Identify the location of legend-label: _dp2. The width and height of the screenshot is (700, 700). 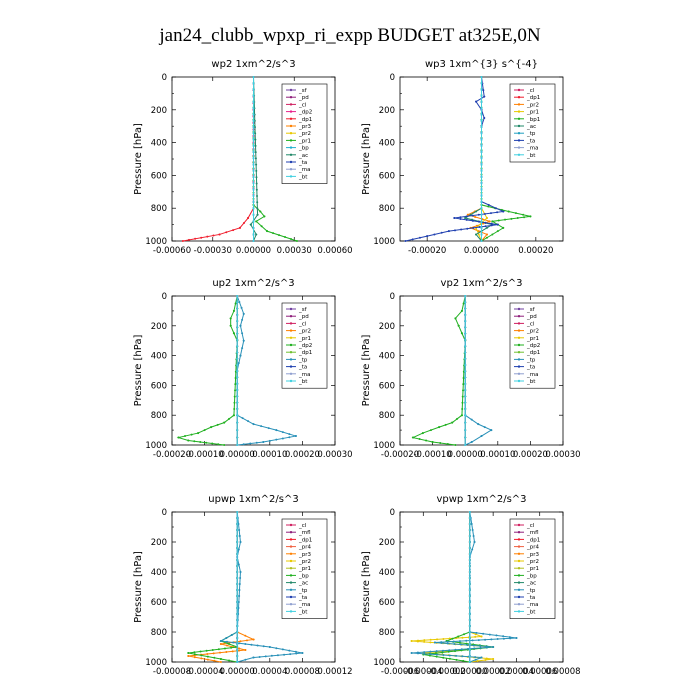
(533, 346).